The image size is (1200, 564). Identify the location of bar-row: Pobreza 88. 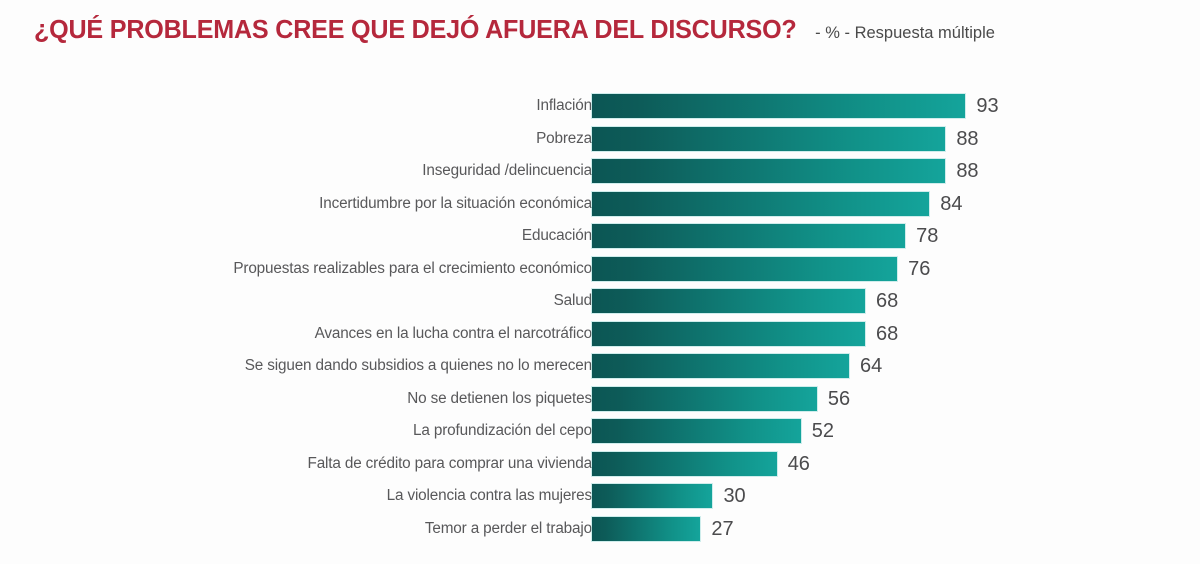
(600, 138).